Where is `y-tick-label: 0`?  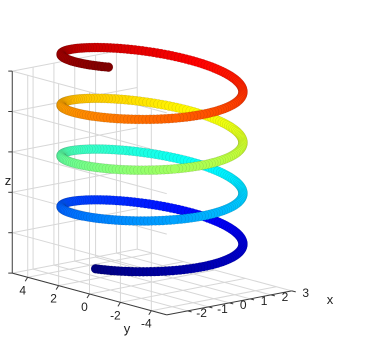
y-tick-label: 0 is located at coordinates (84, 307).